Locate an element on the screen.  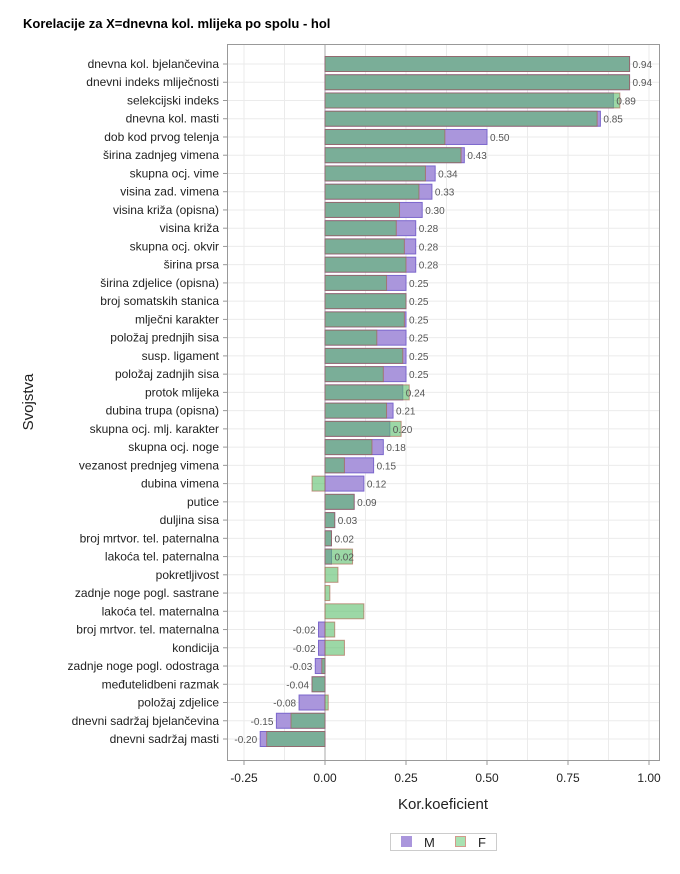
y-tick-label: širina zadnjeg vimena is located at coordinates (161, 155).